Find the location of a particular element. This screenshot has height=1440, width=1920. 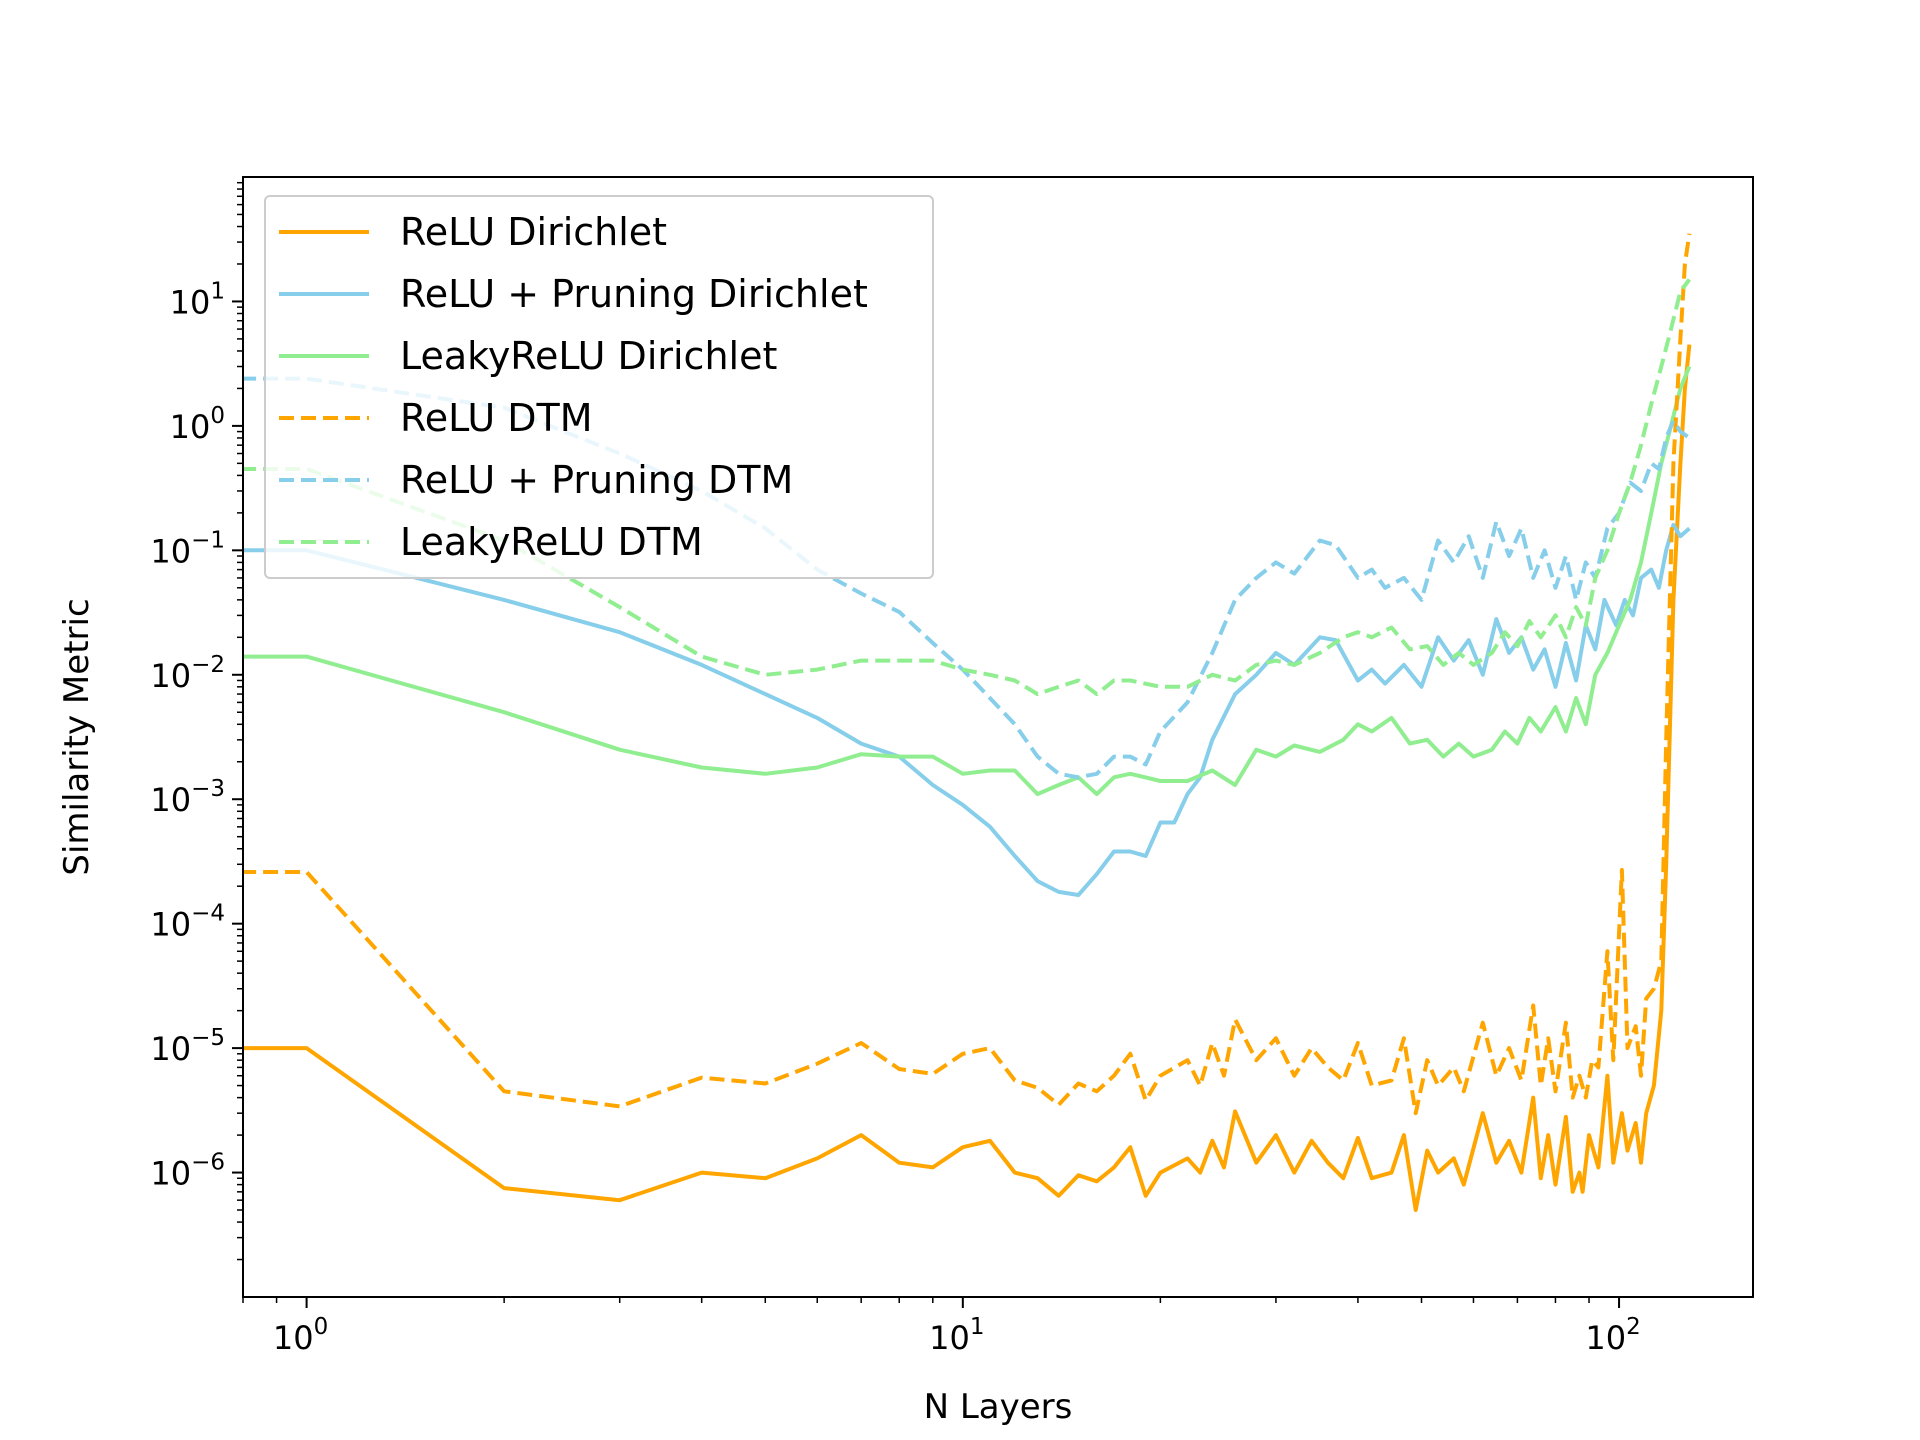

x-tick-exponent: 1 is located at coordinates (977, 1327).